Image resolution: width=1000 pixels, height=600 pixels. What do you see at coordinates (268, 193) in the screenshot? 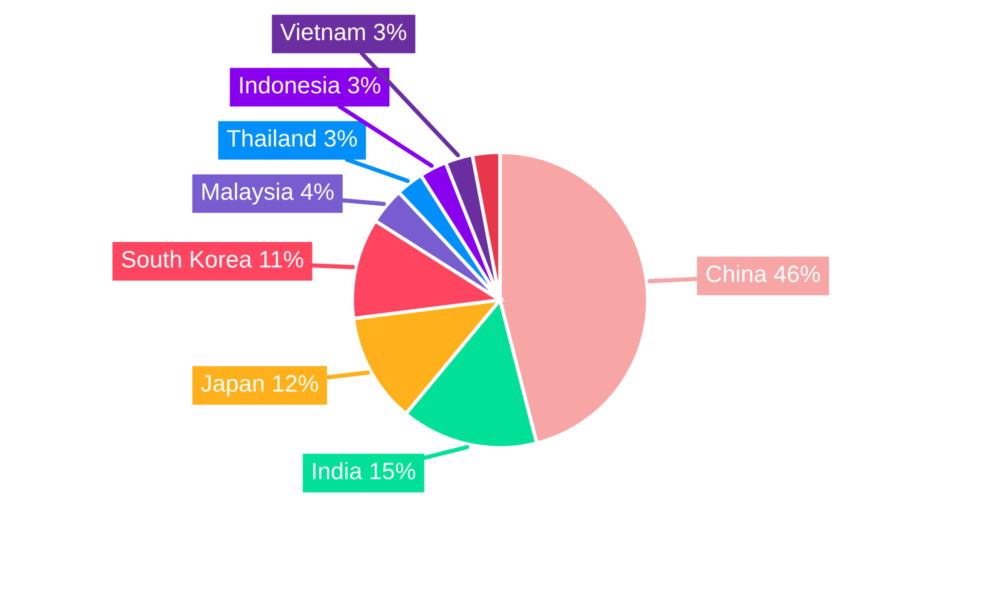
I see `slice-label: Malaysia 4%` at bounding box center [268, 193].